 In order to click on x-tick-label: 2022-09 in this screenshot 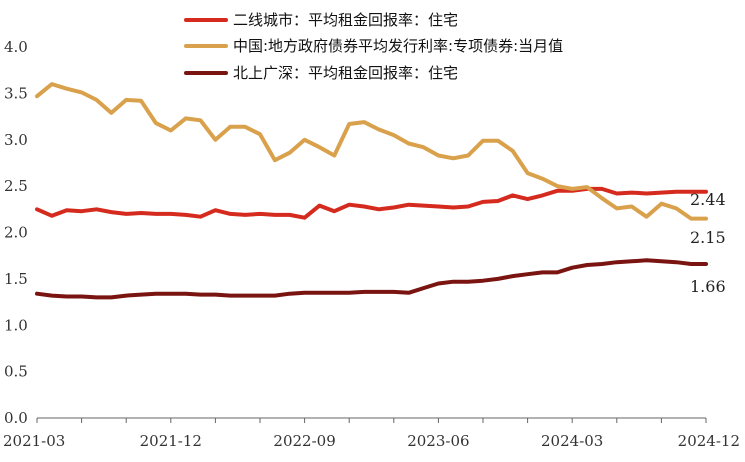, I will do `click(304, 441)`.